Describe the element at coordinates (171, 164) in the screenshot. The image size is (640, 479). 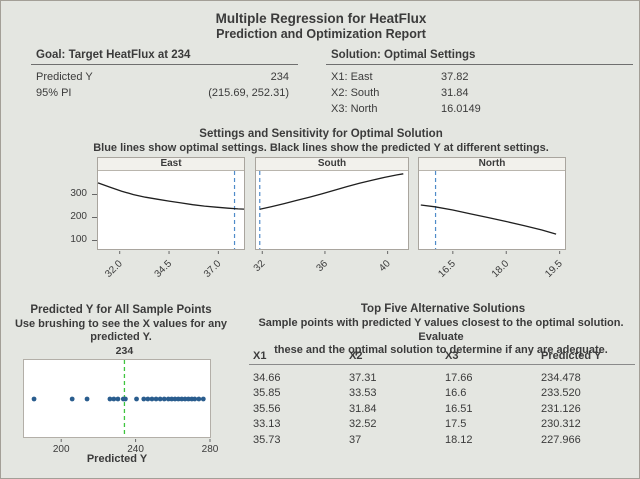
I see `panel-title-east: East` at that location.